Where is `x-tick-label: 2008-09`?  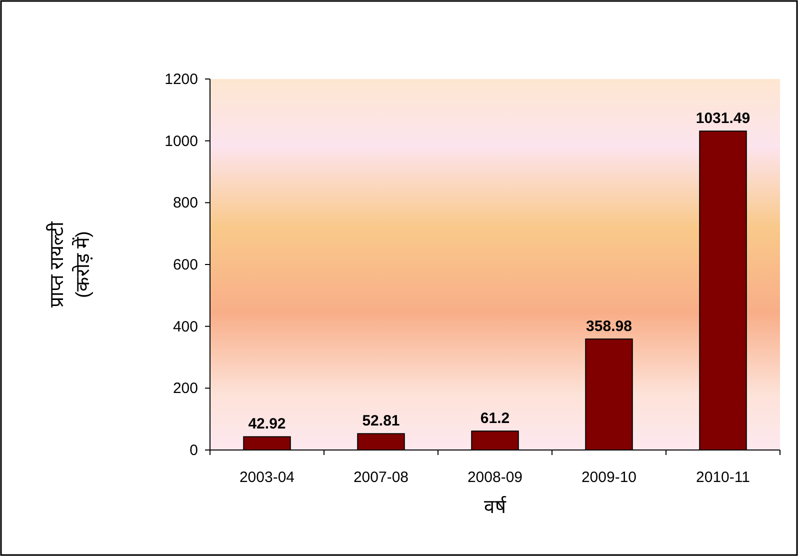 x-tick-label: 2008-09 is located at coordinates (495, 477).